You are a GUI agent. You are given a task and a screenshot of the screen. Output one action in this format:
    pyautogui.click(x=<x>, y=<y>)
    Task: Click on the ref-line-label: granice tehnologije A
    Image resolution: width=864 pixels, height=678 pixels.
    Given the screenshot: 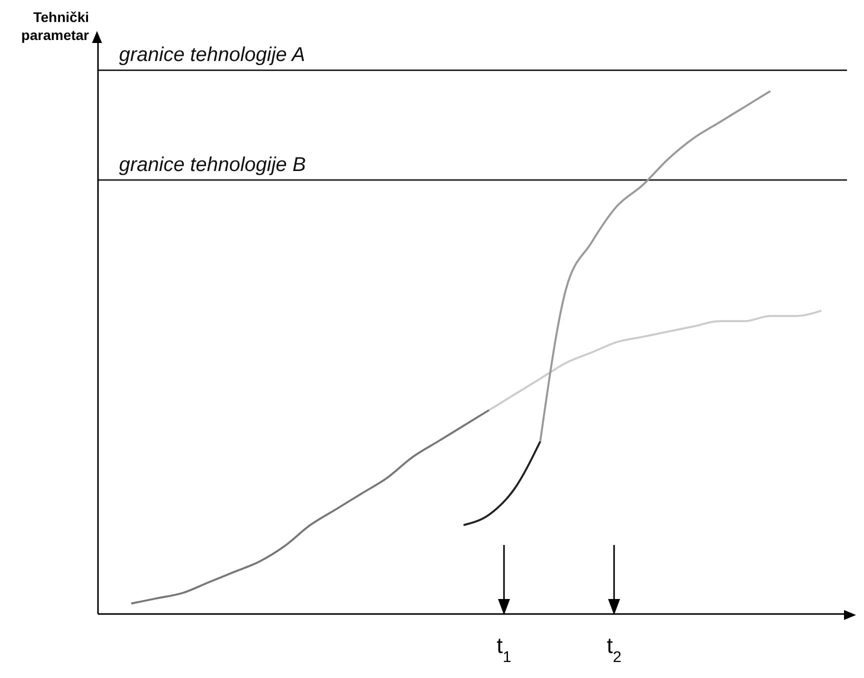 What is the action you would take?
    pyautogui.click(x=212, y=55)
    